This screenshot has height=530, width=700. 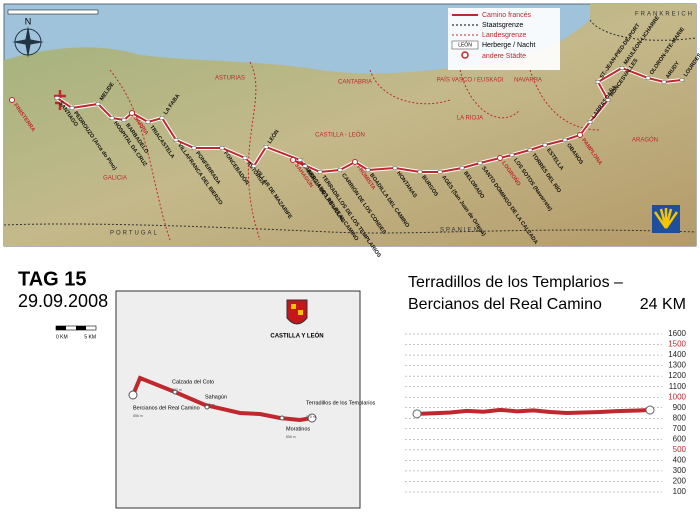 What do you see at coordinates (508, 45) in the screenshot?
I see `legend-text: Herberge / Nacht` at bounding box center [508, 45].